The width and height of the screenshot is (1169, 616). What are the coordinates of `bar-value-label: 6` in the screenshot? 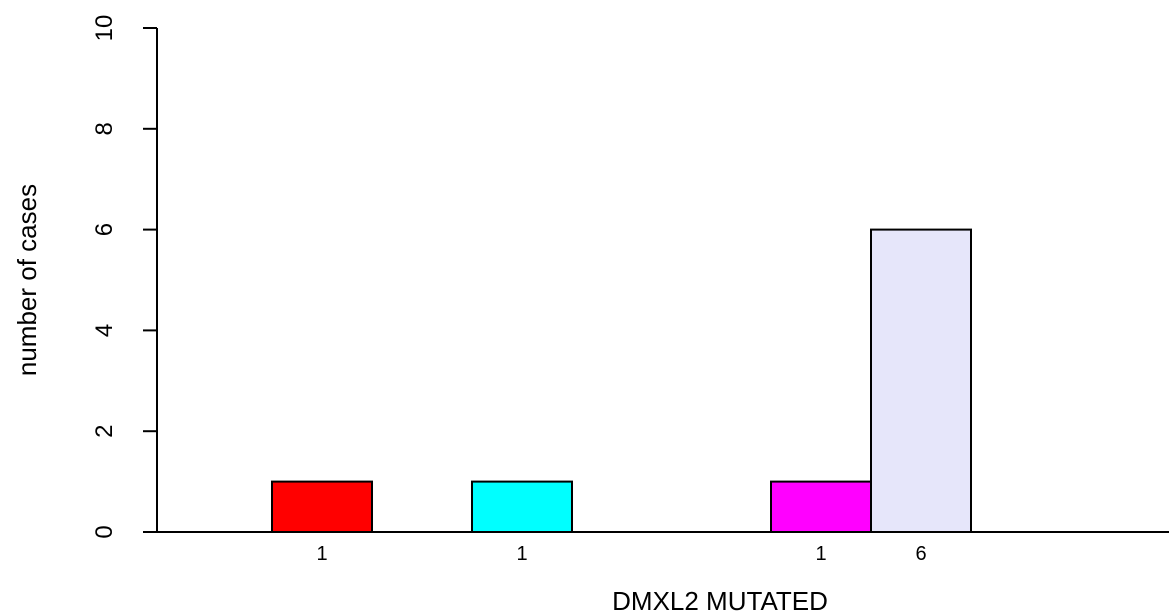 It's located at (920, 554).